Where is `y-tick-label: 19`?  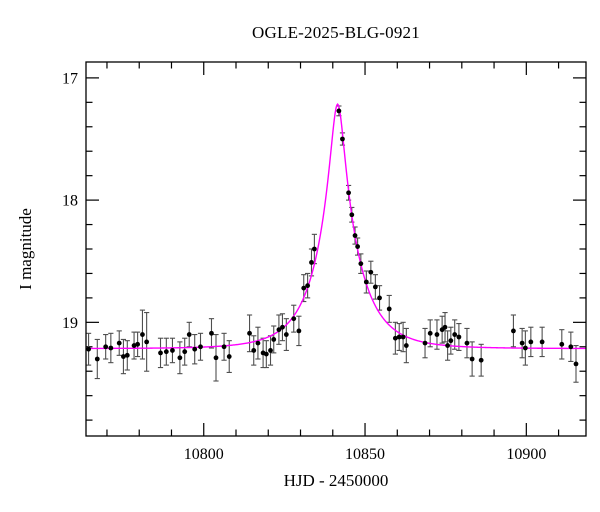 y-tick-label: 19 is located at coordinates (70, 323).